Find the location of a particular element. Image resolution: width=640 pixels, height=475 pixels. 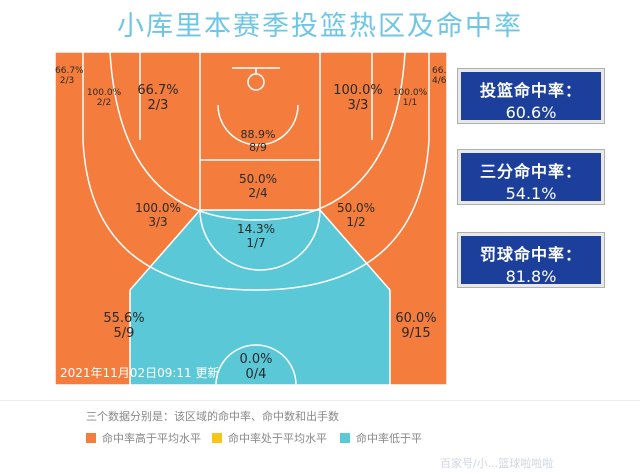

center-circle is located at coordinates (256, 364).